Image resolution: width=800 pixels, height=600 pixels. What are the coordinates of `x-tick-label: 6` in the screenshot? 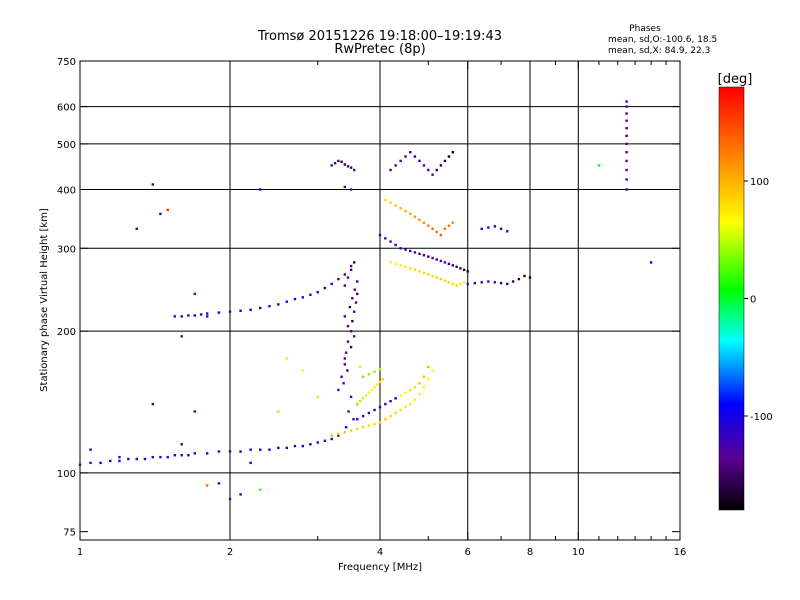 It's located at (468, 552).